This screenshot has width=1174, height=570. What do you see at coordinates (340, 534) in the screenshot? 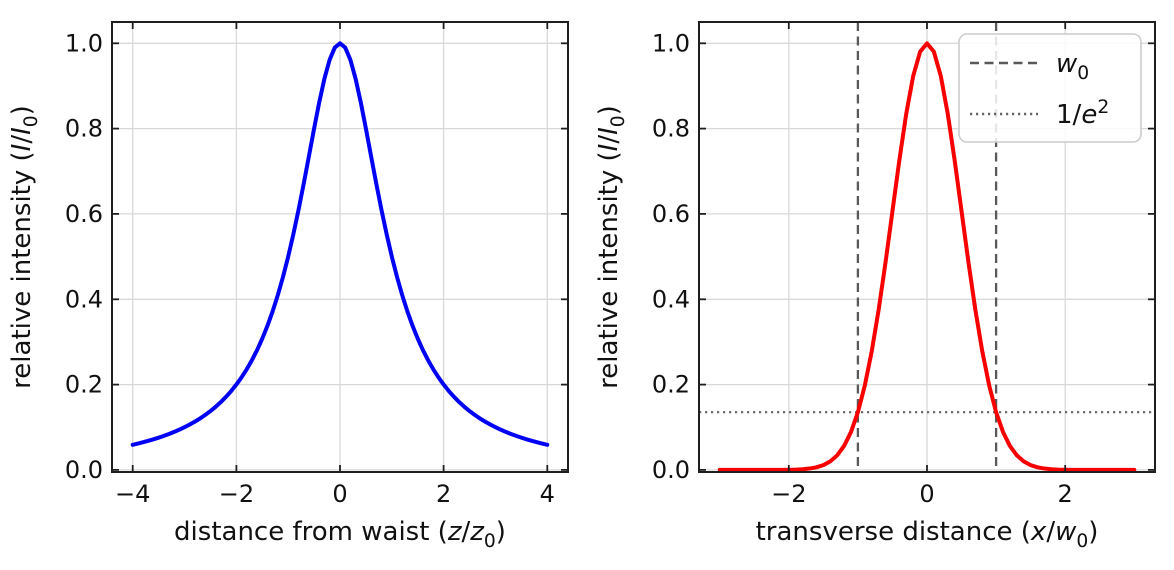
I see `x-axis-label: distance from waist (z/z0)` at bounding box center [340, 534].